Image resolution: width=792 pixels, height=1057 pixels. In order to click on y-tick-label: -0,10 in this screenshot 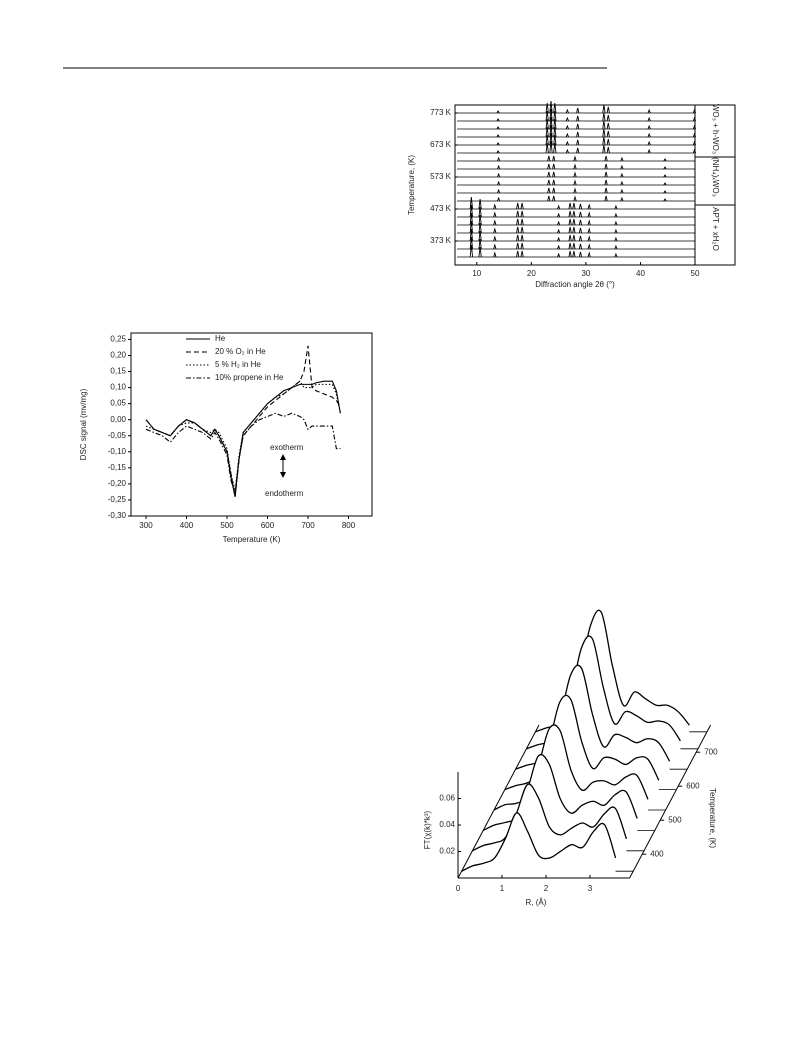, I will do `click(117, 451)`.